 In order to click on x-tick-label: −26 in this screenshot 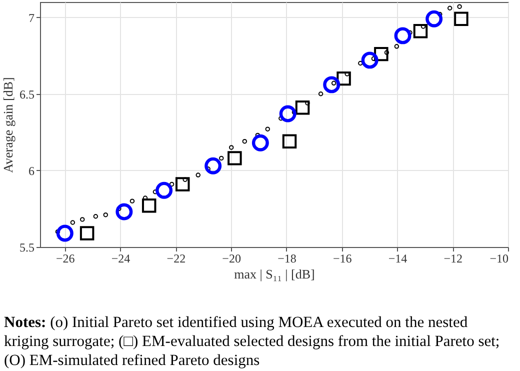, I will do `click(65, 259)`.